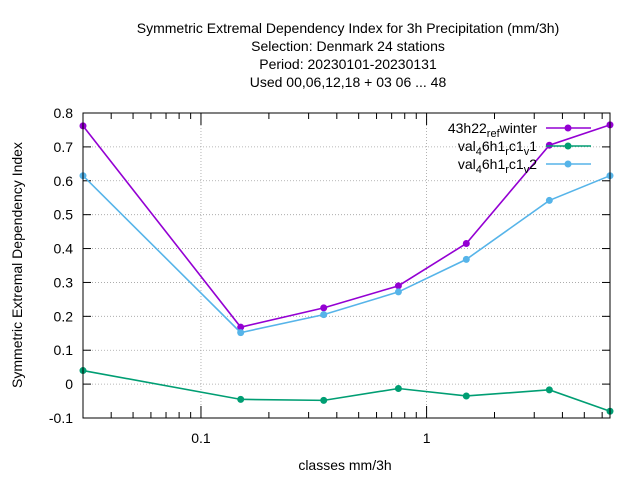 The width and height of the screenshot is (640, 480). I want to click on x-axis-label: classes mm/3h, so click(344, 465).